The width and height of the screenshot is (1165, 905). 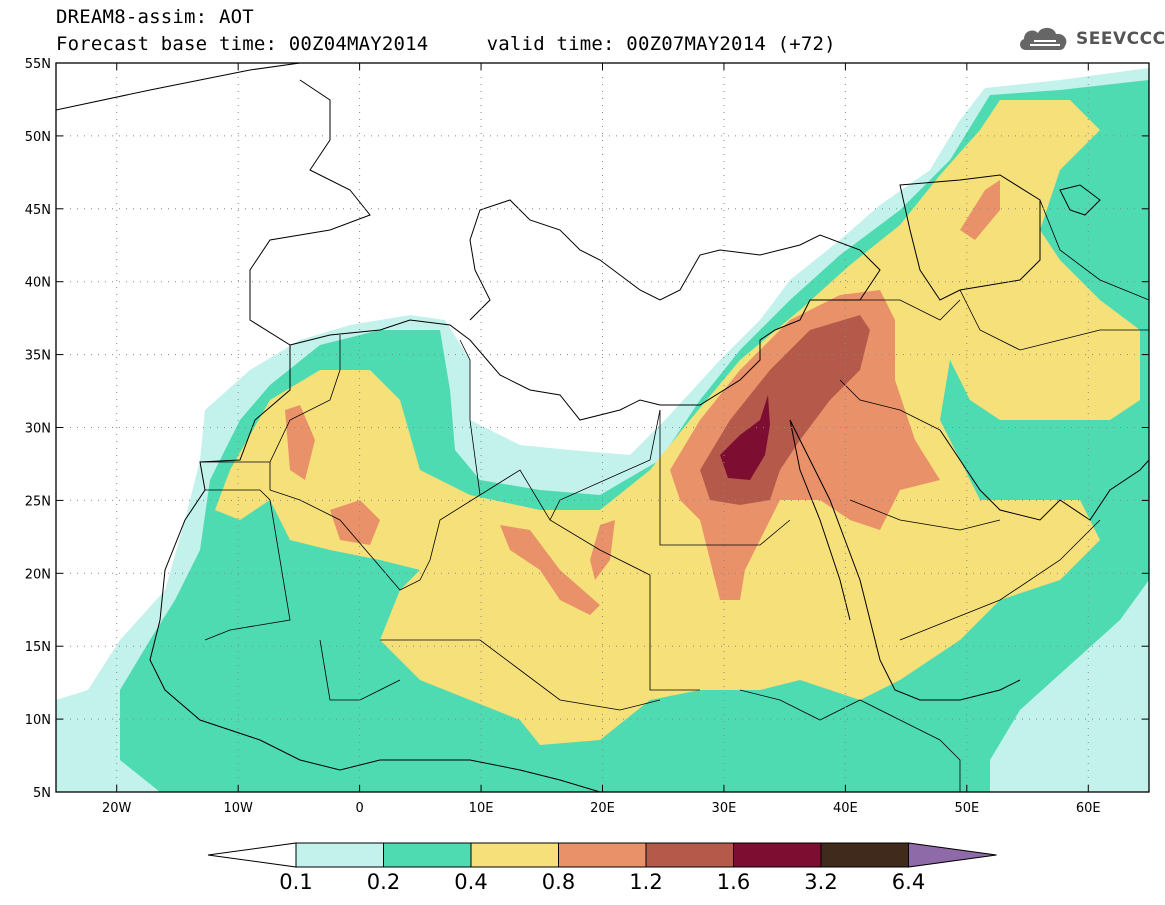 I want to click on lon-tick-label: 0, so click(x=359, y=808).